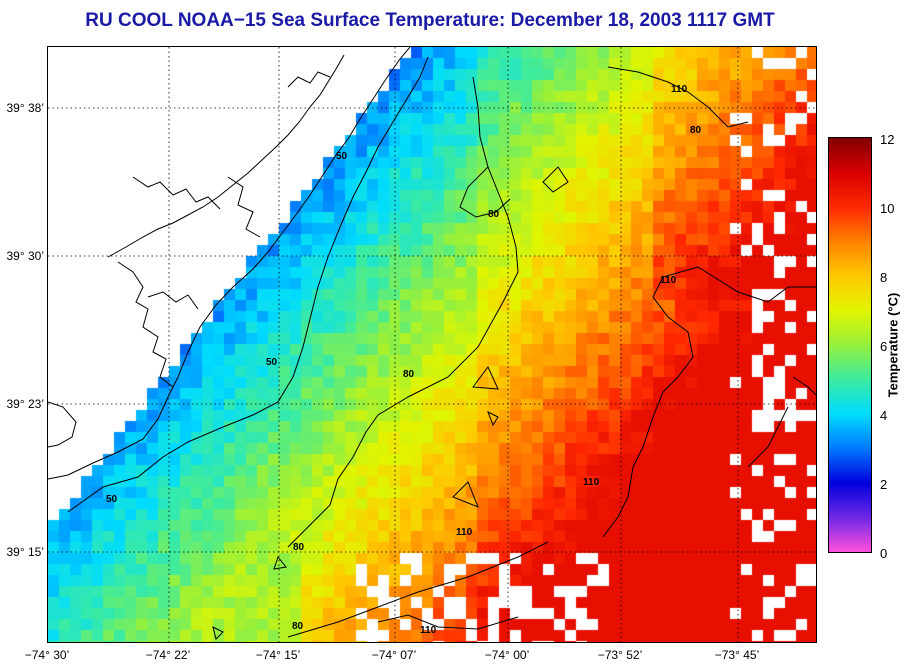 Image resolution: width=920 pixels, height=664 pixels. Describe the element at coordinates (893, 345) in the screenshot. I see `colorbar-label: Temperature (°C)` at that location.